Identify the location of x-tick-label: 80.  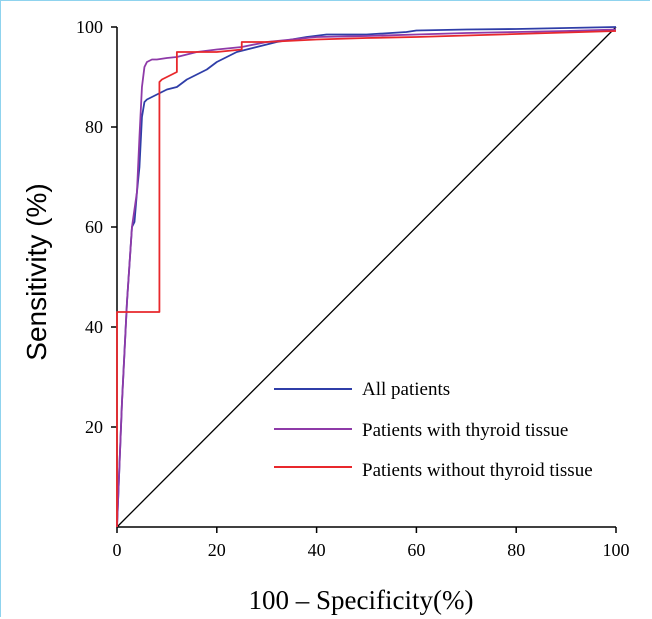
(516, 550).